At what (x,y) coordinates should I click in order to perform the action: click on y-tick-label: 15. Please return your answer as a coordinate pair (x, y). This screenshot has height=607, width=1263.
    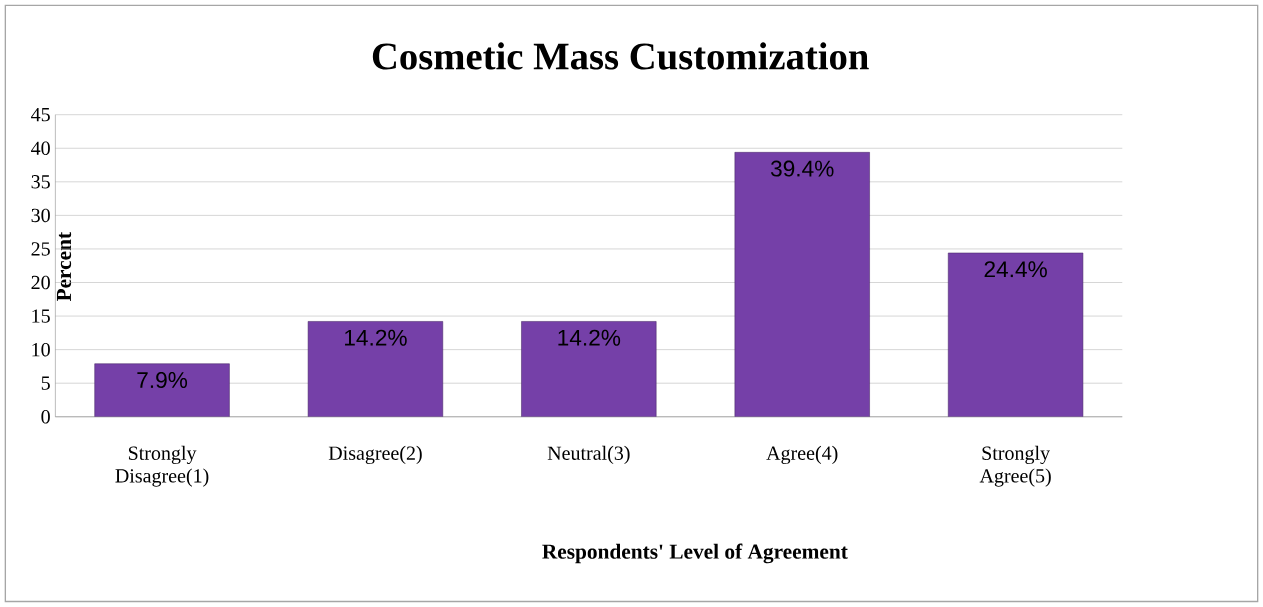
    Looking at the image, I should click on (41, 316).